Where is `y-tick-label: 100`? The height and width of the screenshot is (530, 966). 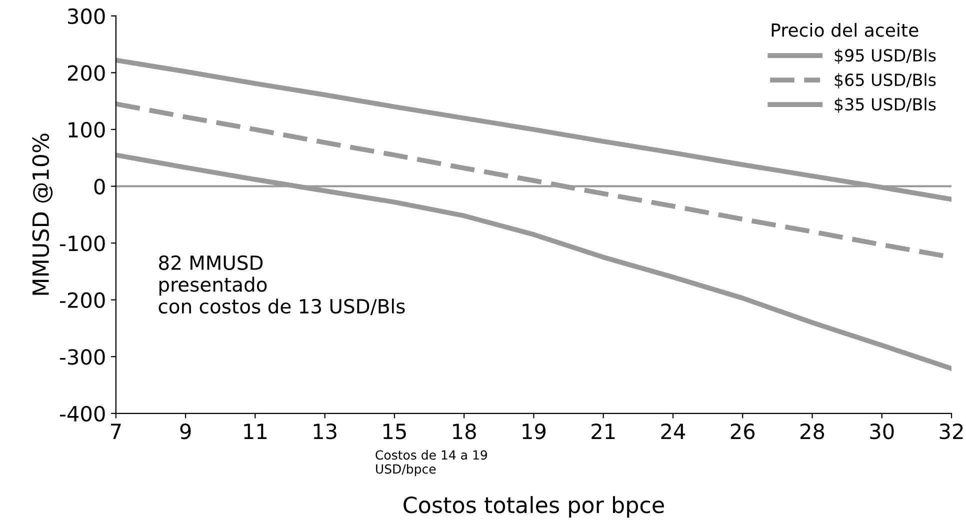
y-tick-label: 100 is located at coordinates (86, 130).